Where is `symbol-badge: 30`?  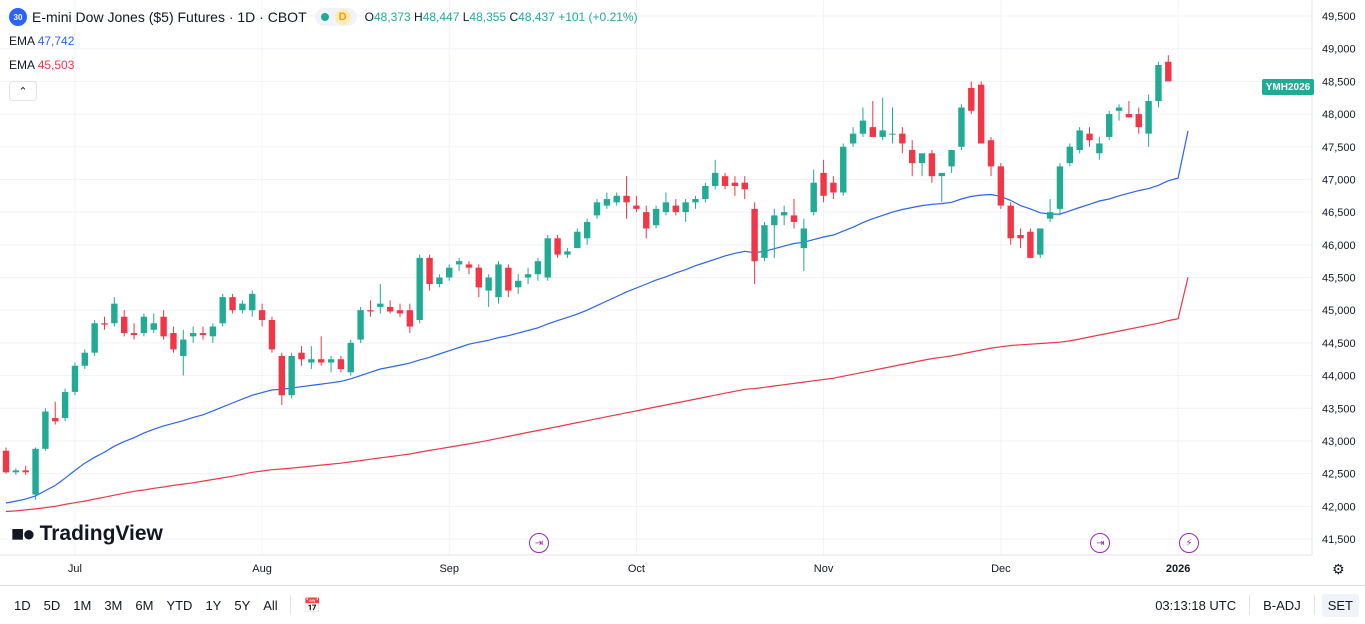
symbol-badge: 30 is located at coordinates (18, 17).